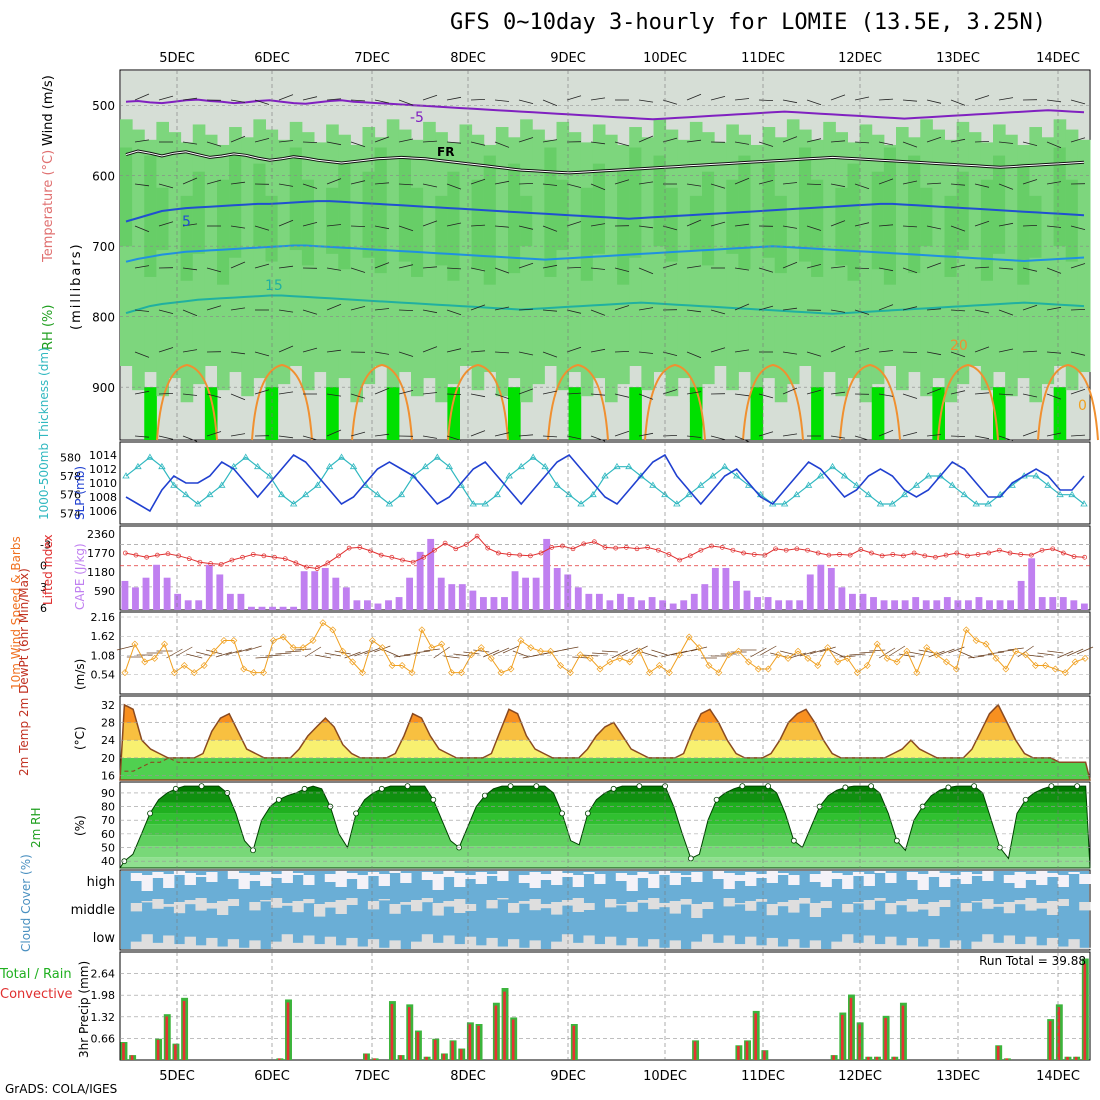 This screenshot has height=1100, width=1100. What do you see at coordinates (103, 469) in the screenshot?
I see `y-tick-label: 1012` at bounding box center [103, 469].